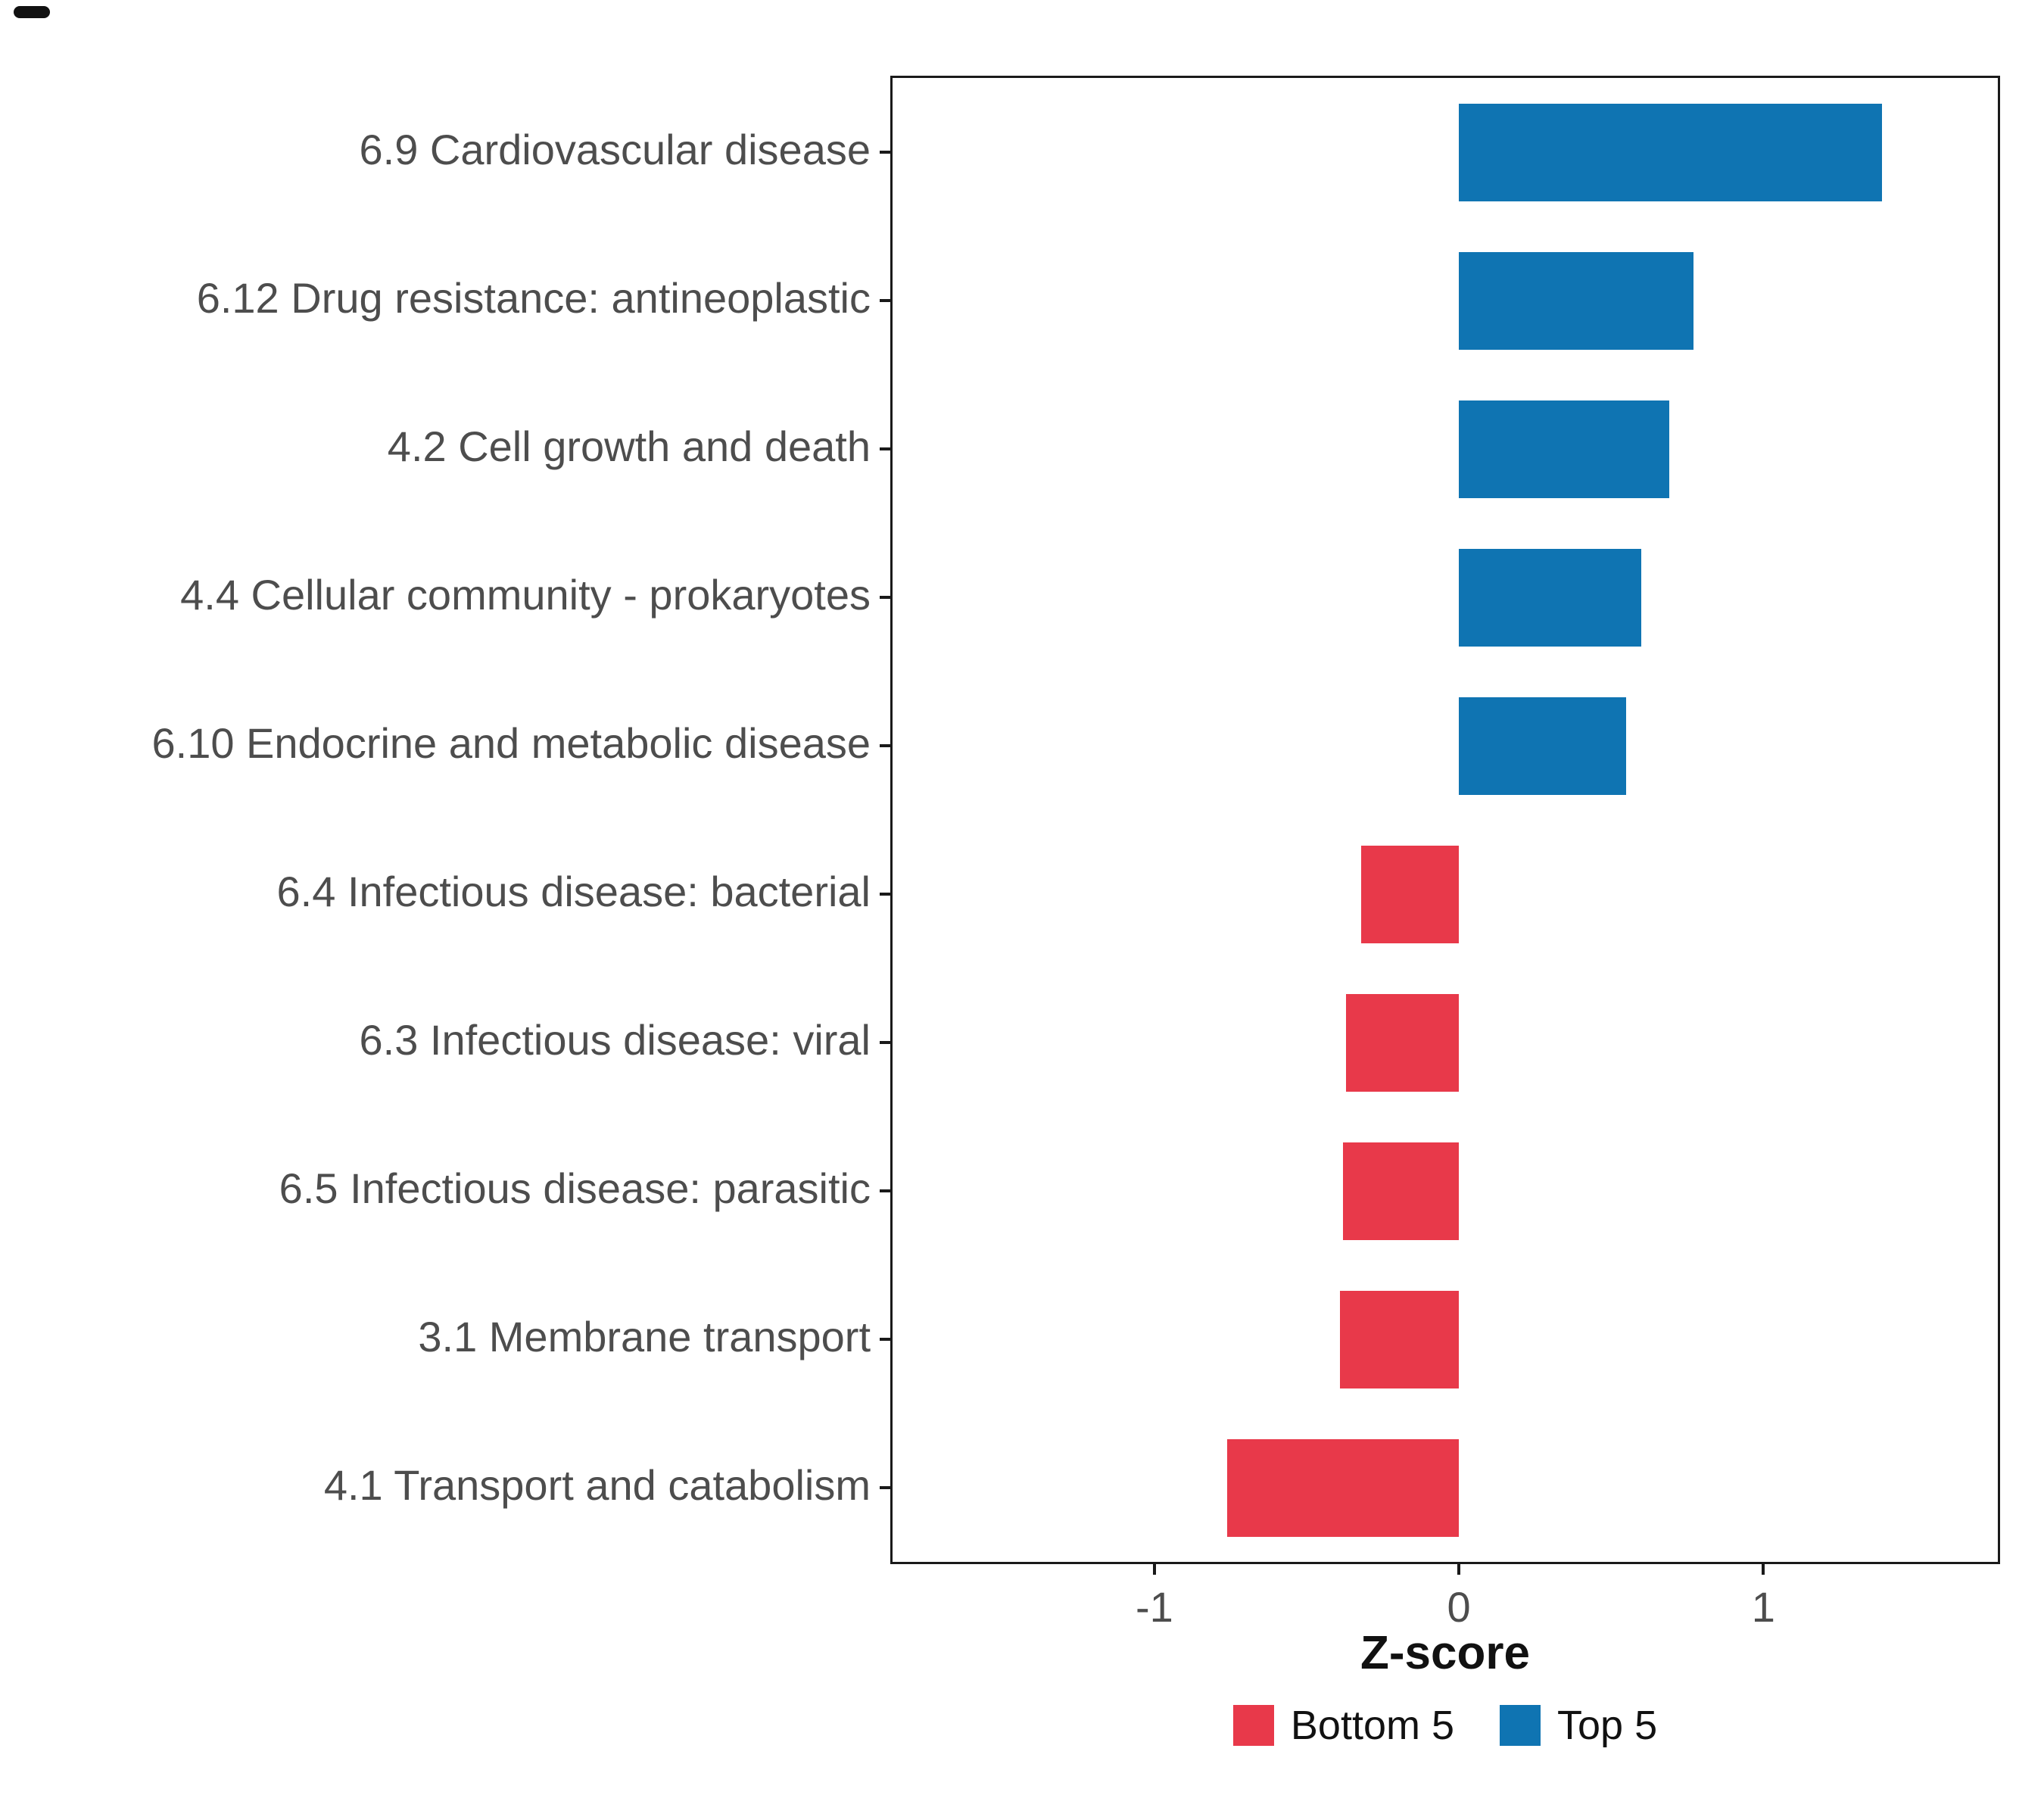 Image resolution: width=2044 pixels, height=1817 pixels. What do you see at coordinates (1520, 1725) in the screenshot?
I see `legend-swatch-top5` at bounding box center [1520, 1725].